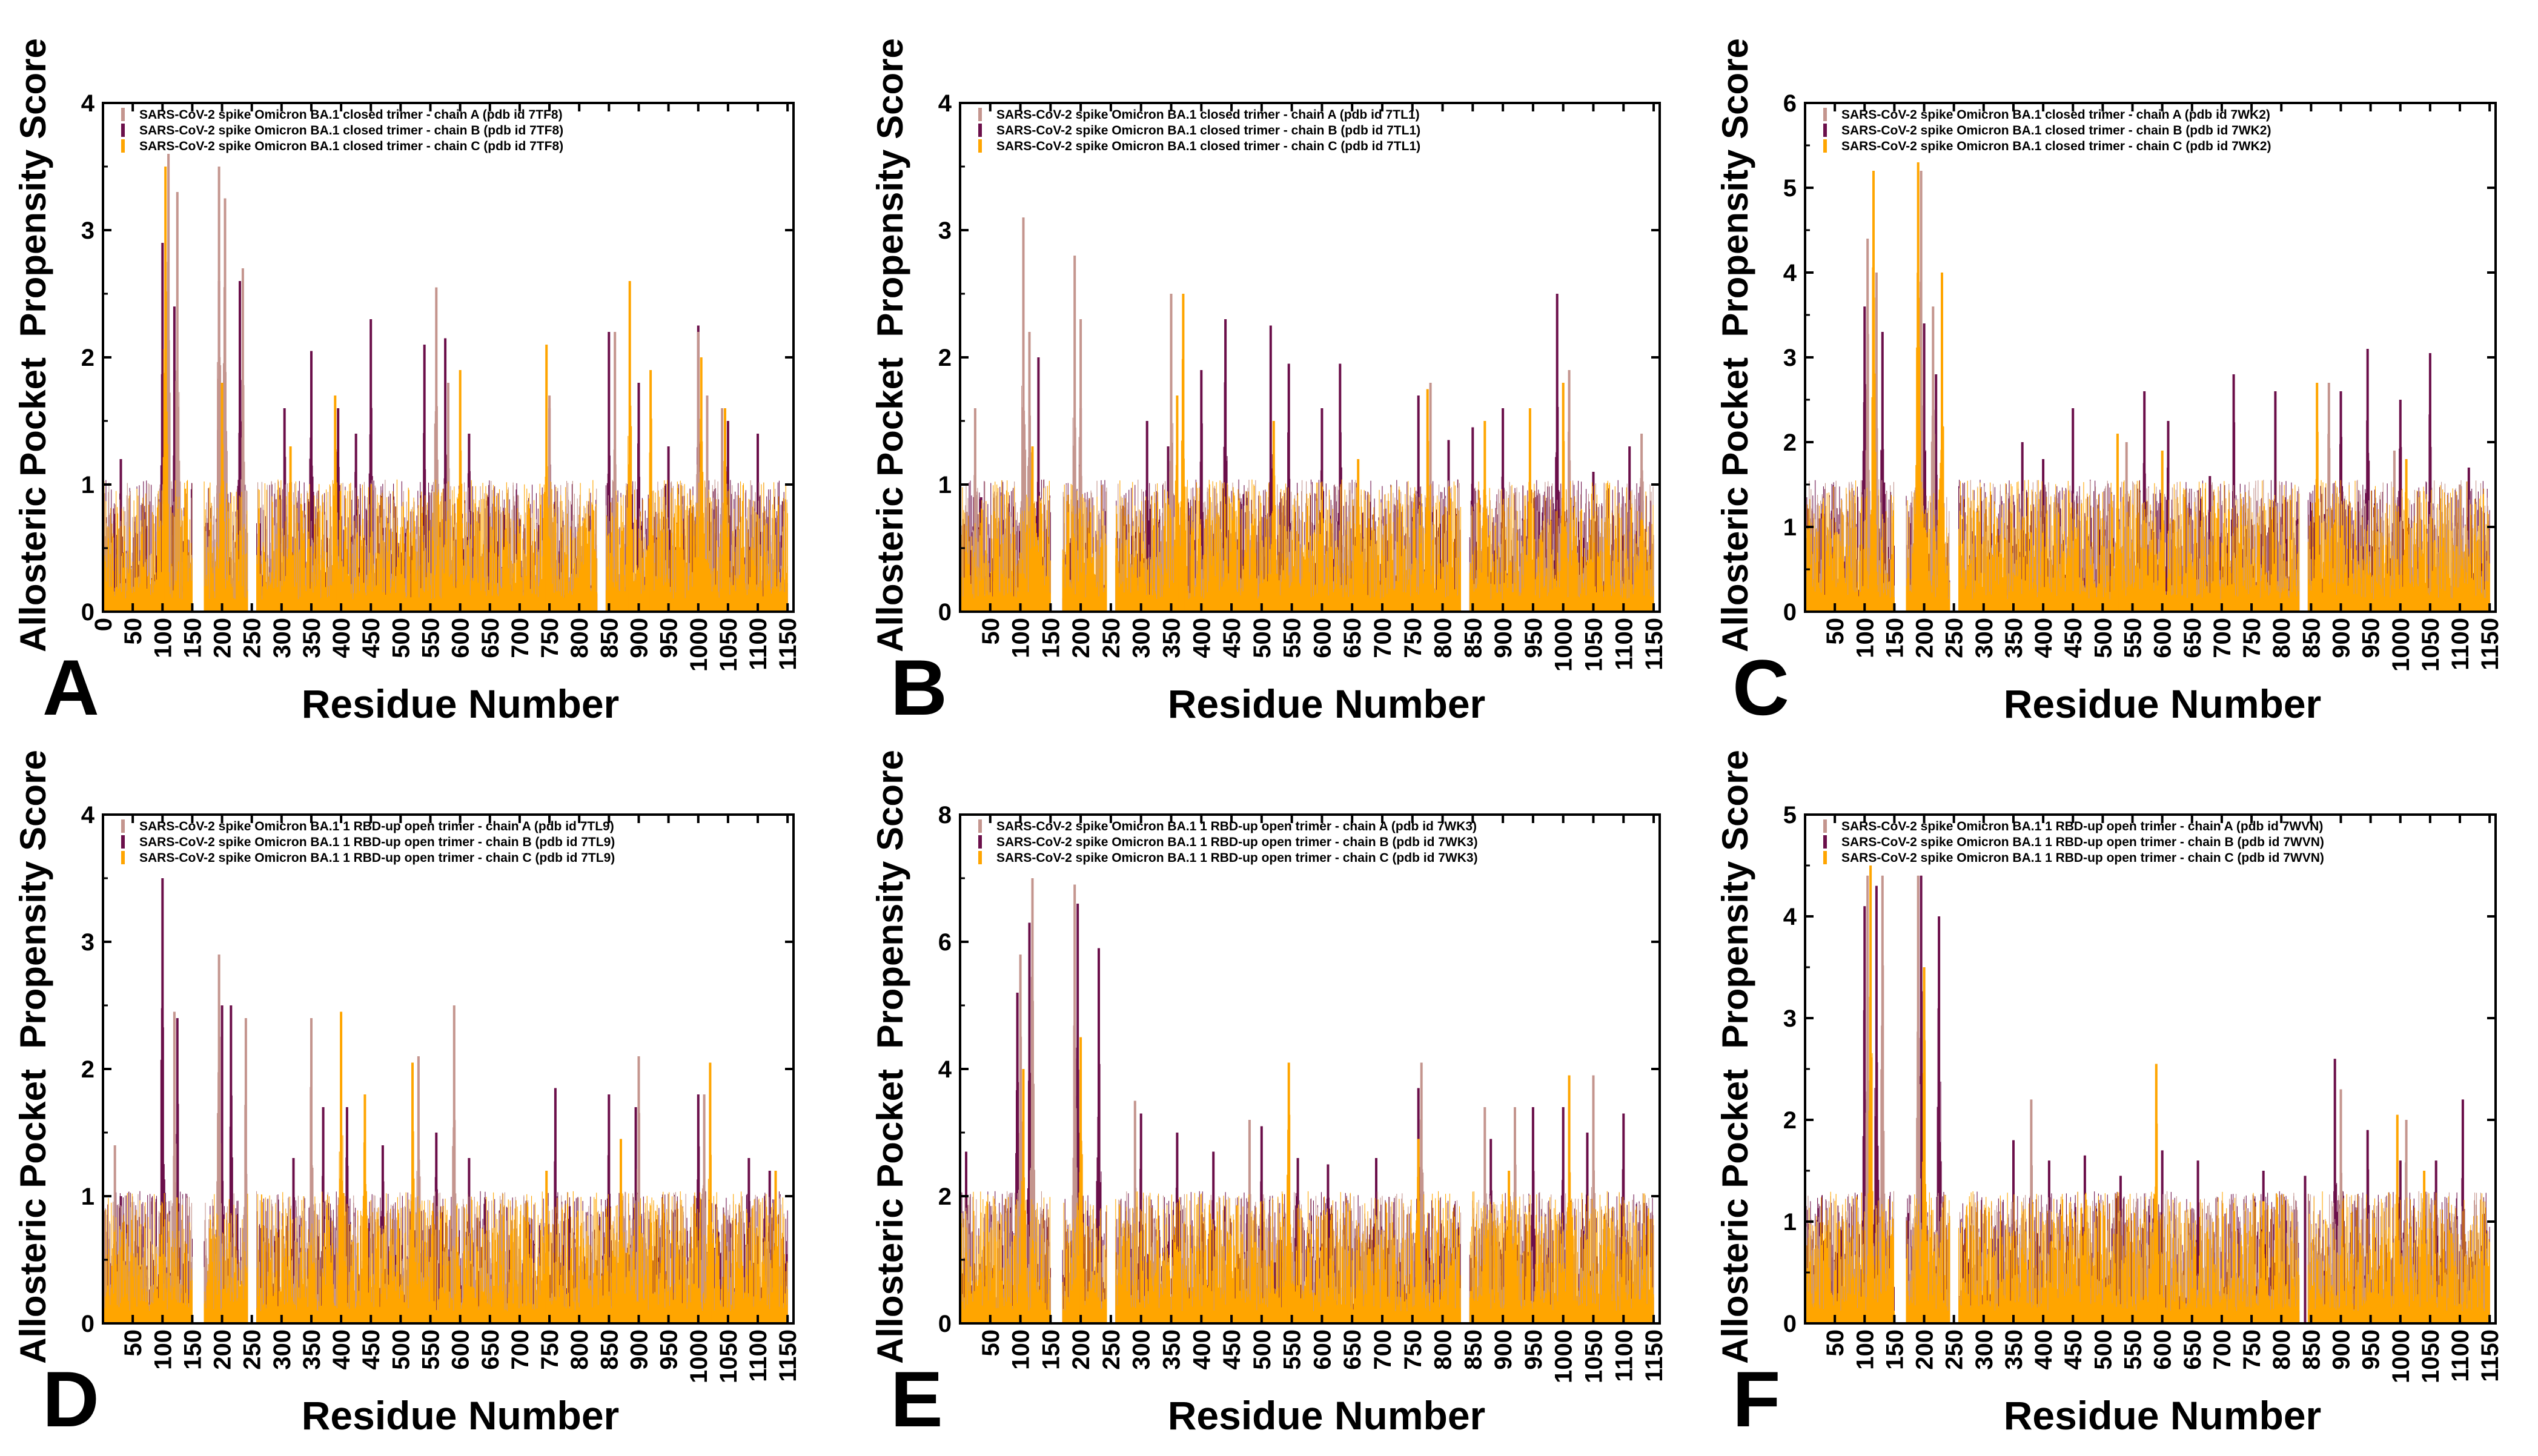 The height and width of the screenshot is (1456, 2538). I want to click on panel-letter: F, so click(1756, 1399).